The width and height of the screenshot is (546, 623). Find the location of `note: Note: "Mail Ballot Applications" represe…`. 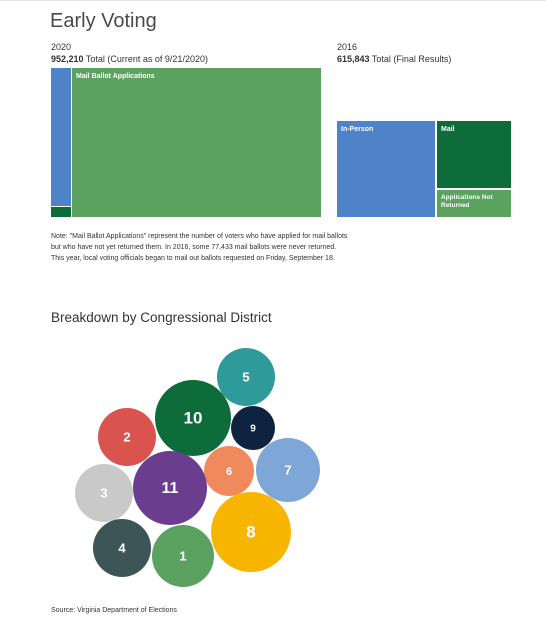

note: Note: "Mail Ballot Applications" represe… is located at coordinates (199, 247).